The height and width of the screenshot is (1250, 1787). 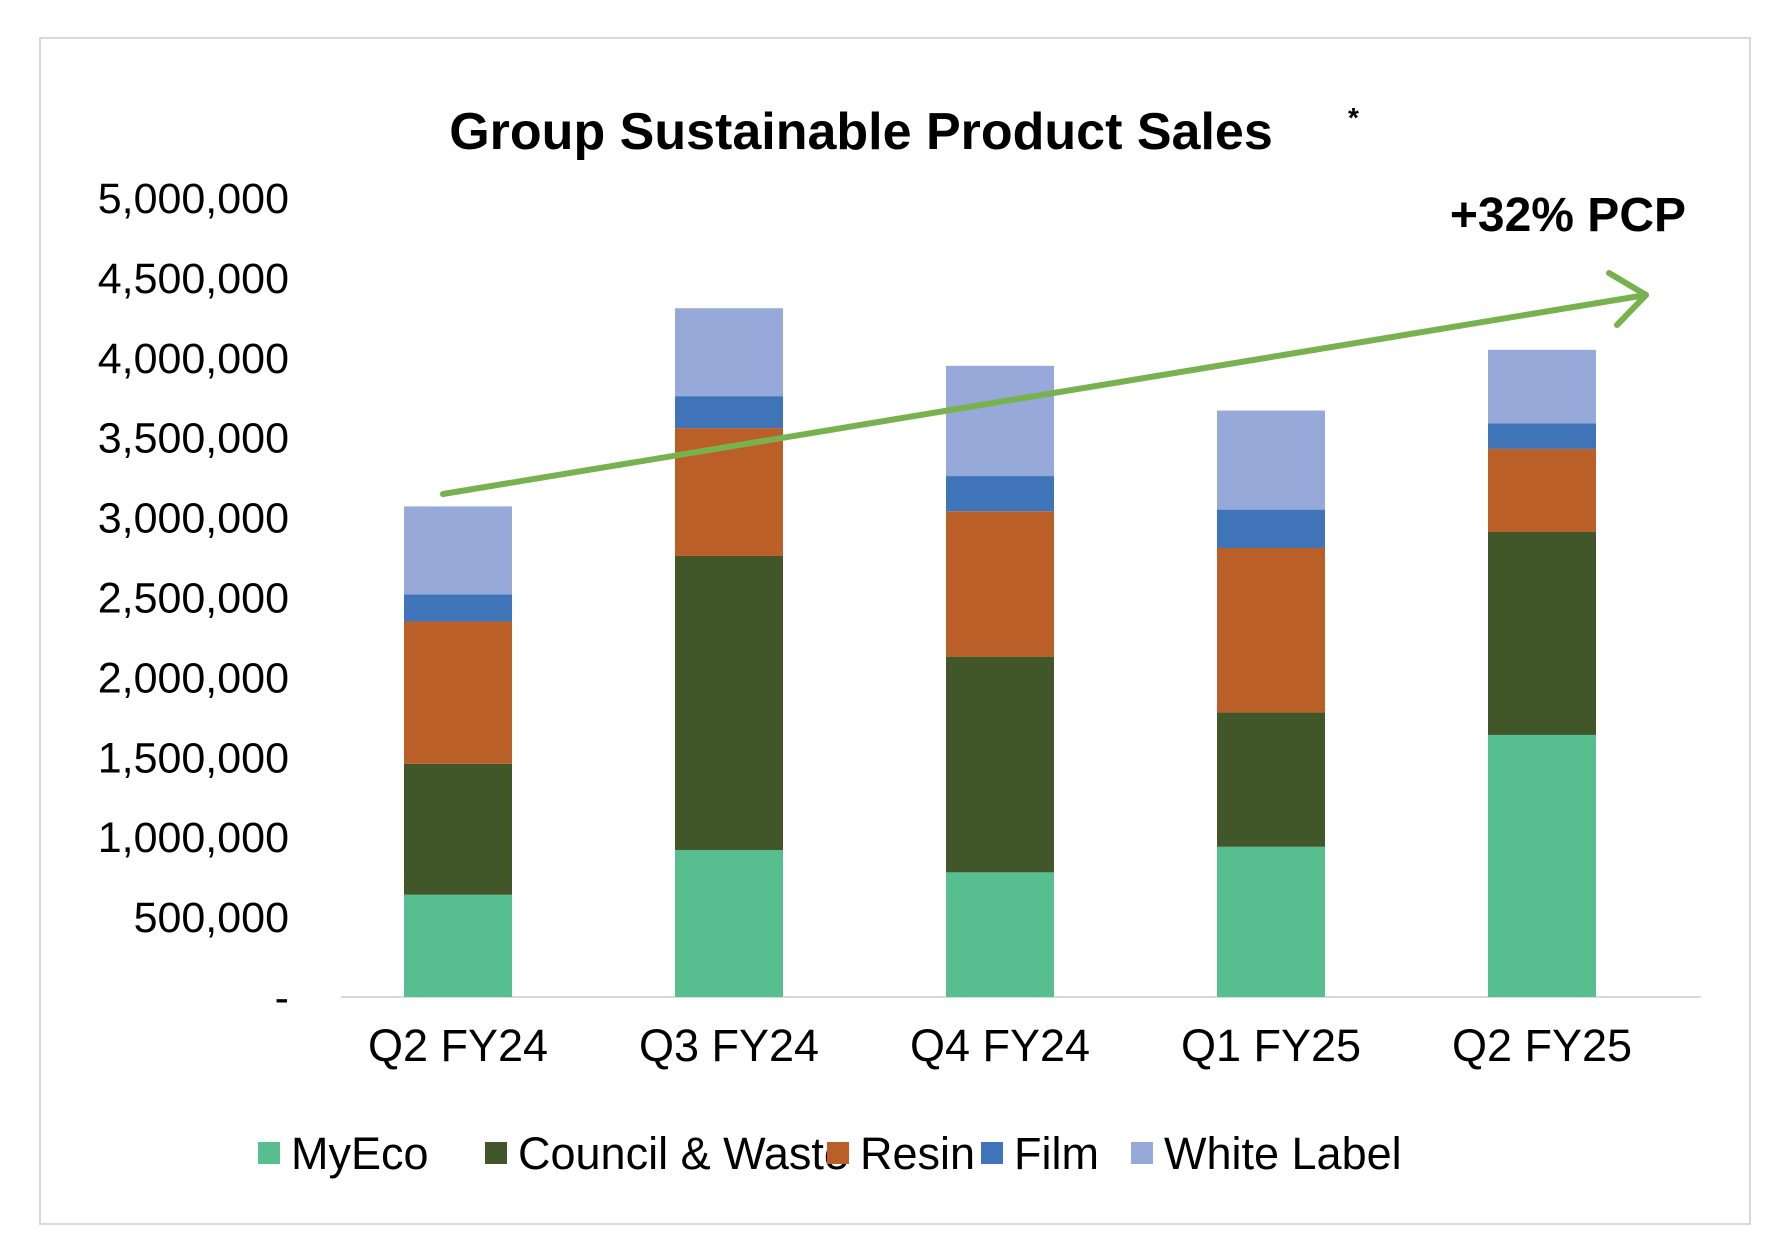 I want to click on x-axis: Q2 FY24 Q3 FY24 Q4 FY24 Q1 FY25 Q2 FY25, so click(x=1000, y=1045).